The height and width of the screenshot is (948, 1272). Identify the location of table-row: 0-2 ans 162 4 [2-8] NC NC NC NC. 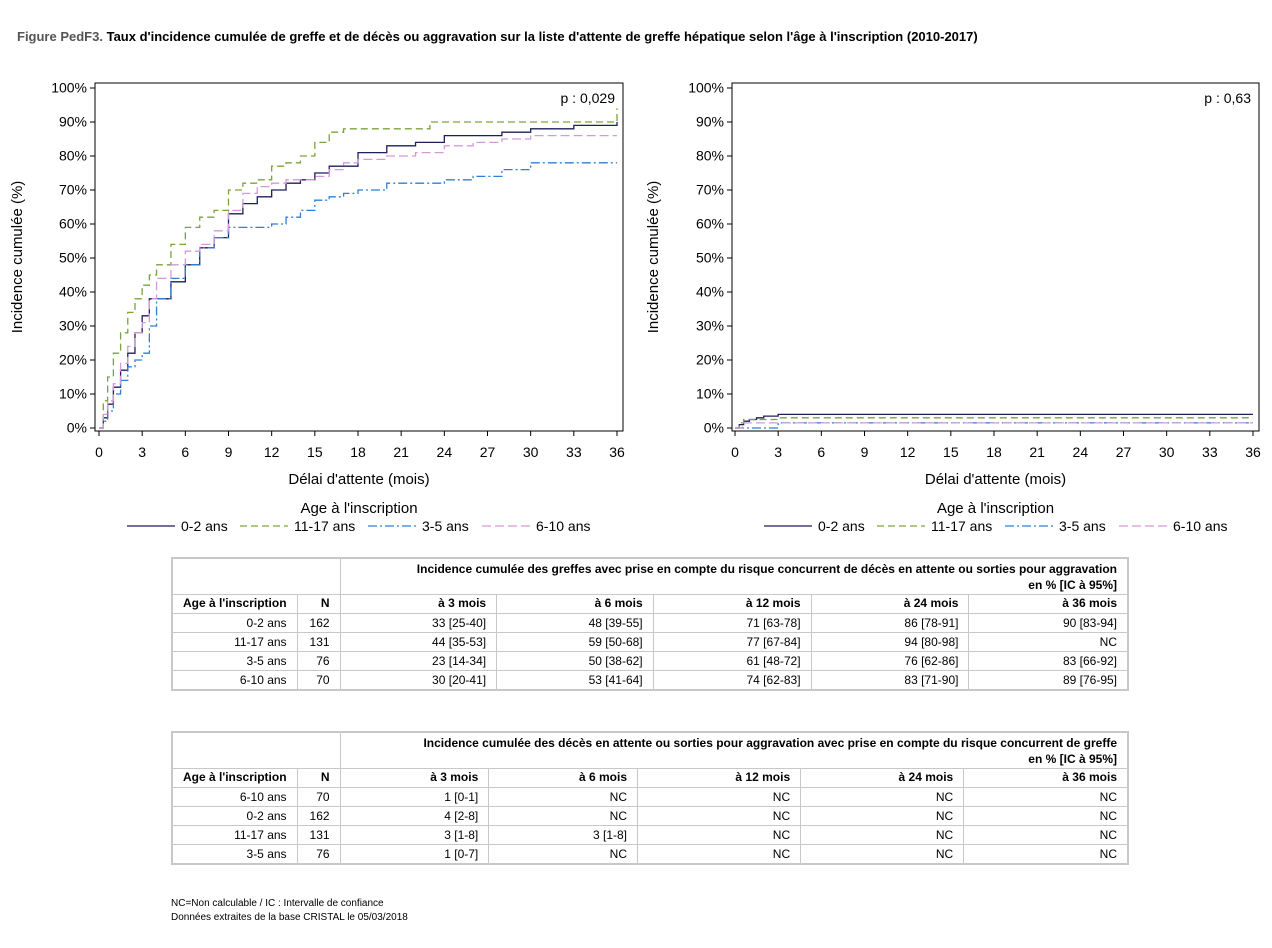
(650, 816).